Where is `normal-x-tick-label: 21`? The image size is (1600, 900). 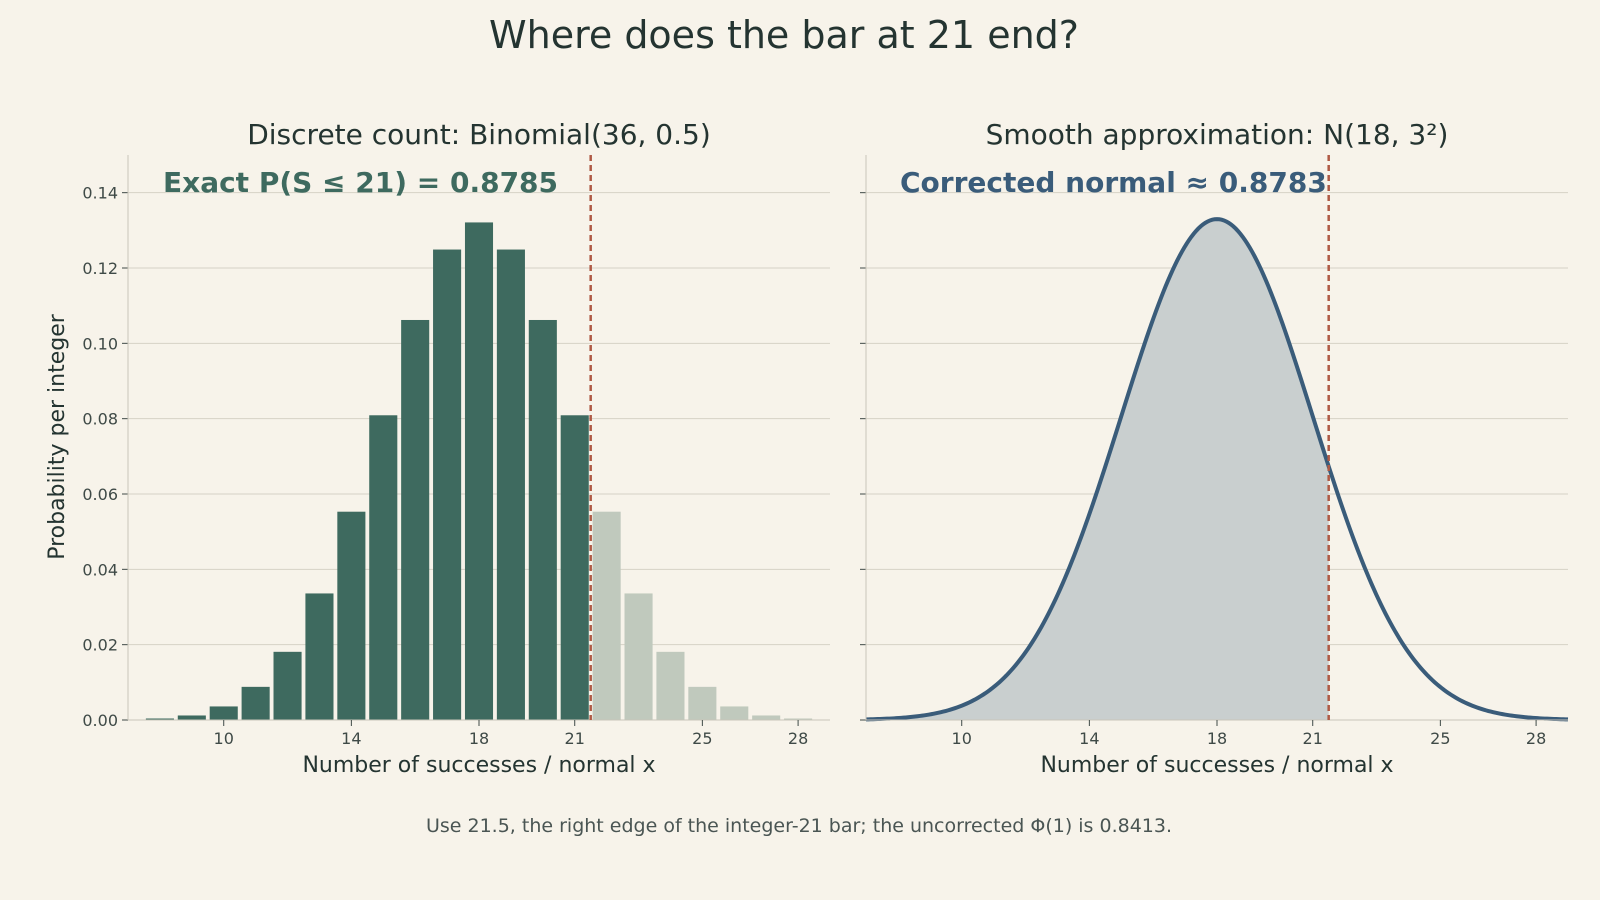 normal-x-tick-label: 21 is located at coordinates (1313, 738).